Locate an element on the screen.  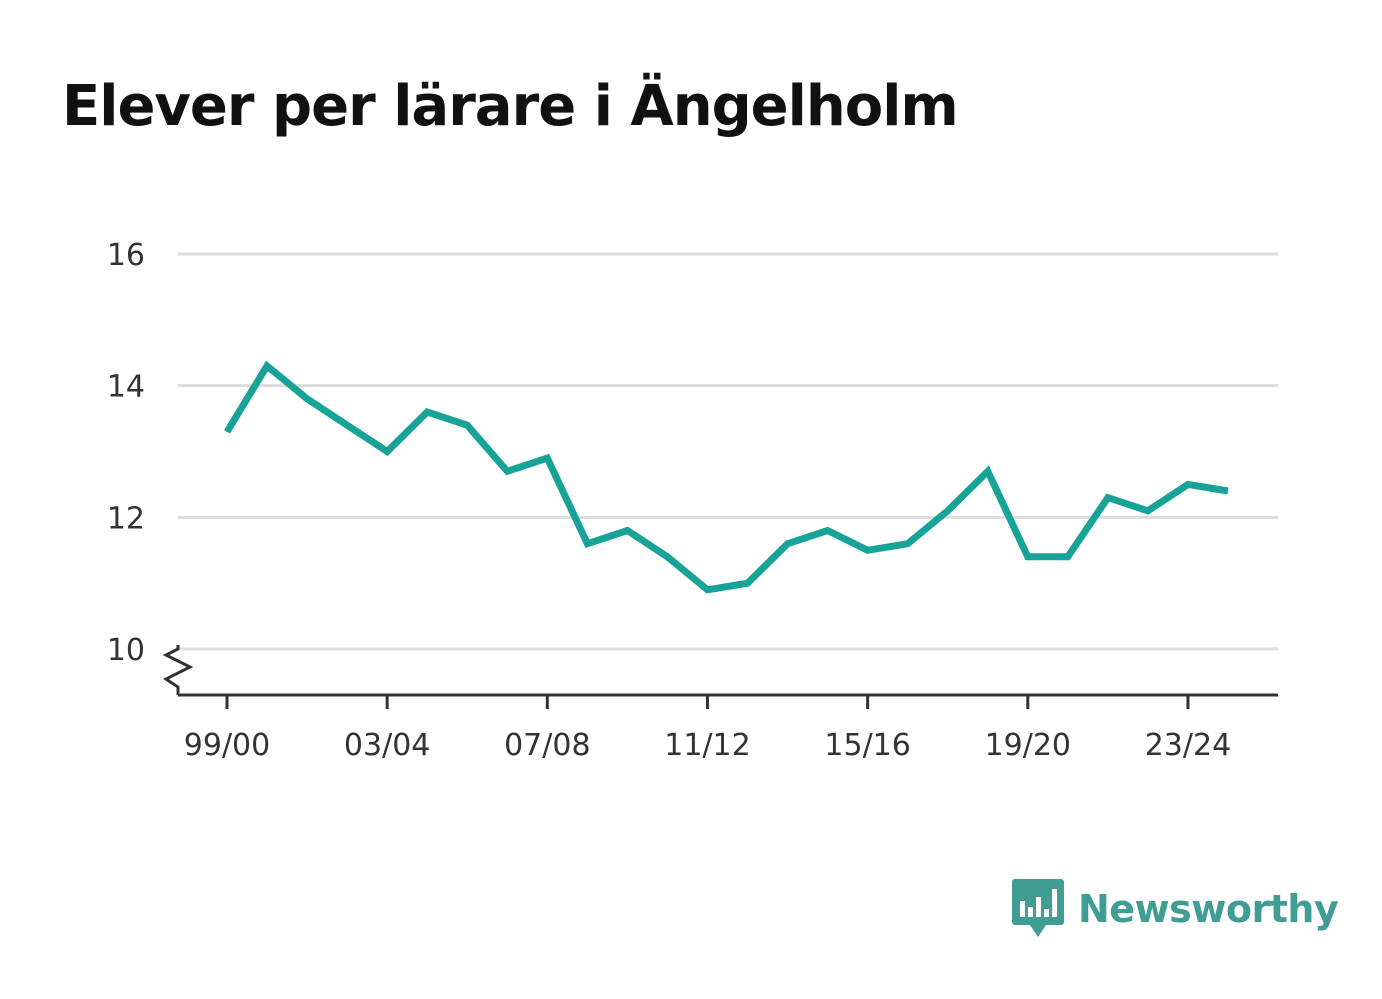
data-point-22/23 is located at coordinates (1148, 511).